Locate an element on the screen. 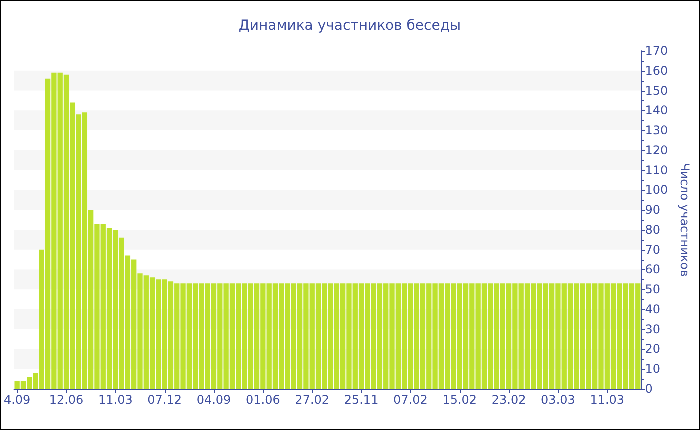 This screenshot has height=430, width=700. x-tick-label: 07.02 is located at coordinates (411, 400).